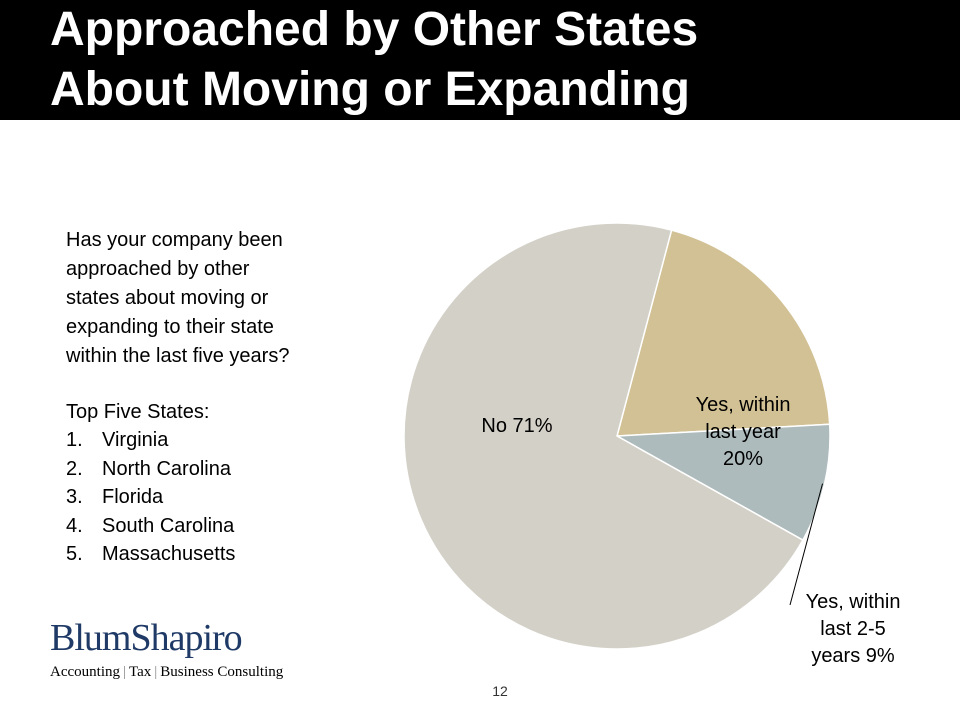  I want to click on slice-label-yes-2-5-years: Yes, within last 2-5 years 9%, so click(853, 629).